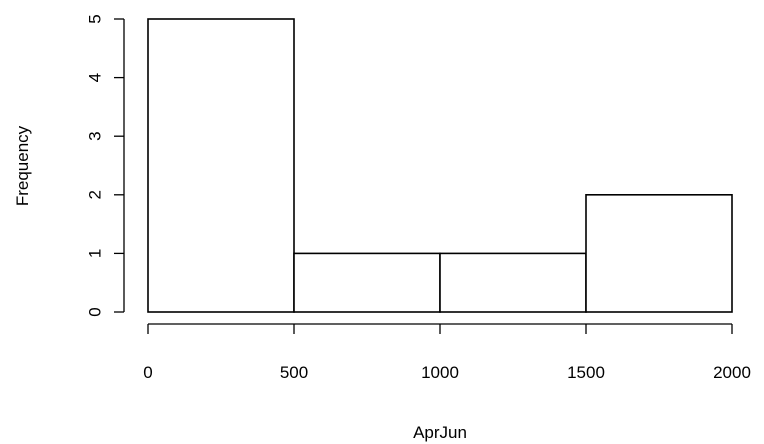  Describe the element at coordinates (95, 311) in the screenshot. I see `y-tick-label-0: 0` at that location.